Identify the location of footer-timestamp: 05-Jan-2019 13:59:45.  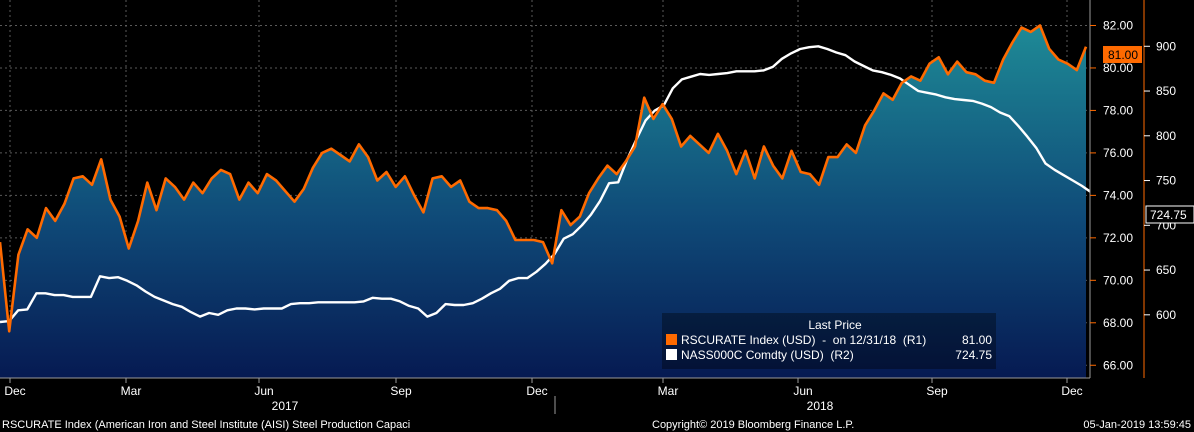
(1137, 425).